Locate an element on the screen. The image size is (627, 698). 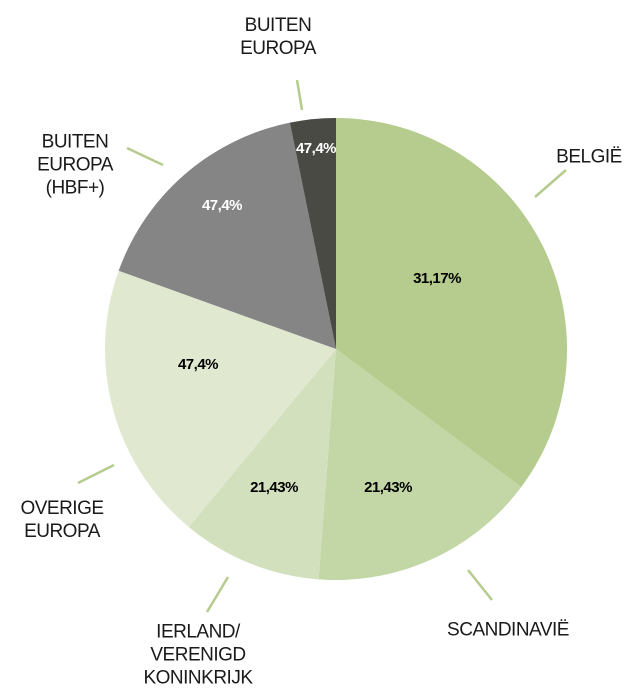
category-label: IERLAND/ VERENIGD KONINKRIJK is located at coordinates (198, 655).